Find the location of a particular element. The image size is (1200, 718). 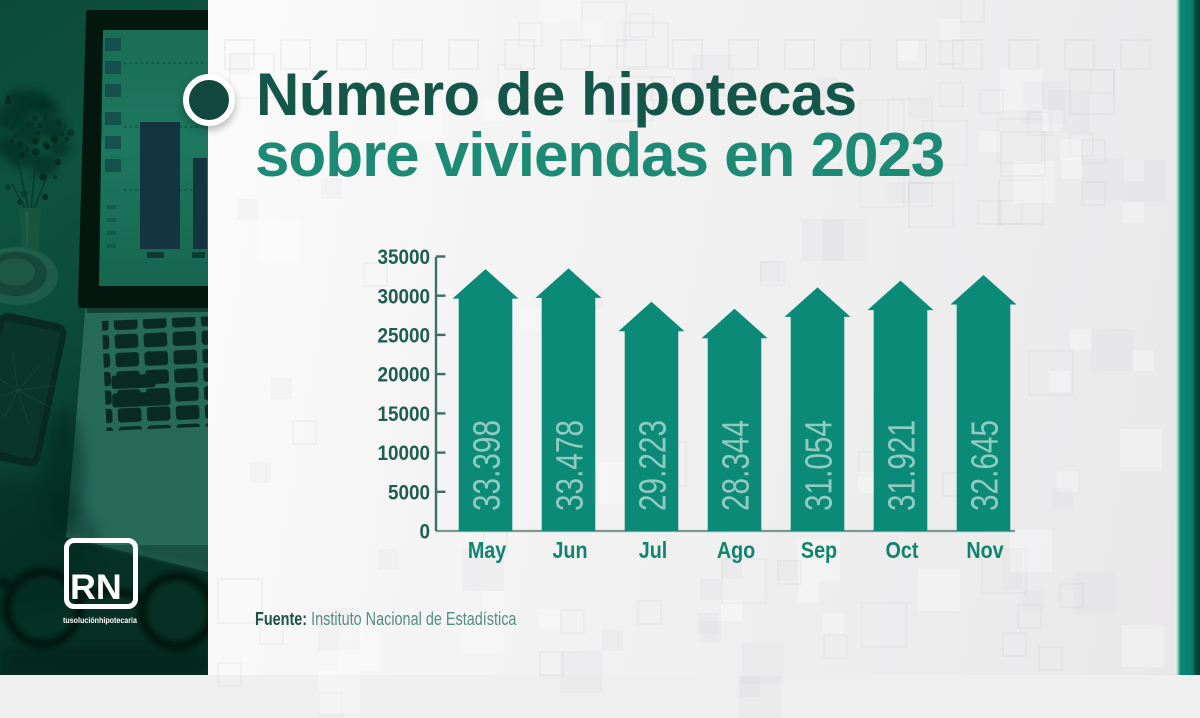

svg-text: 10000 is located at coordinates (403, 453).